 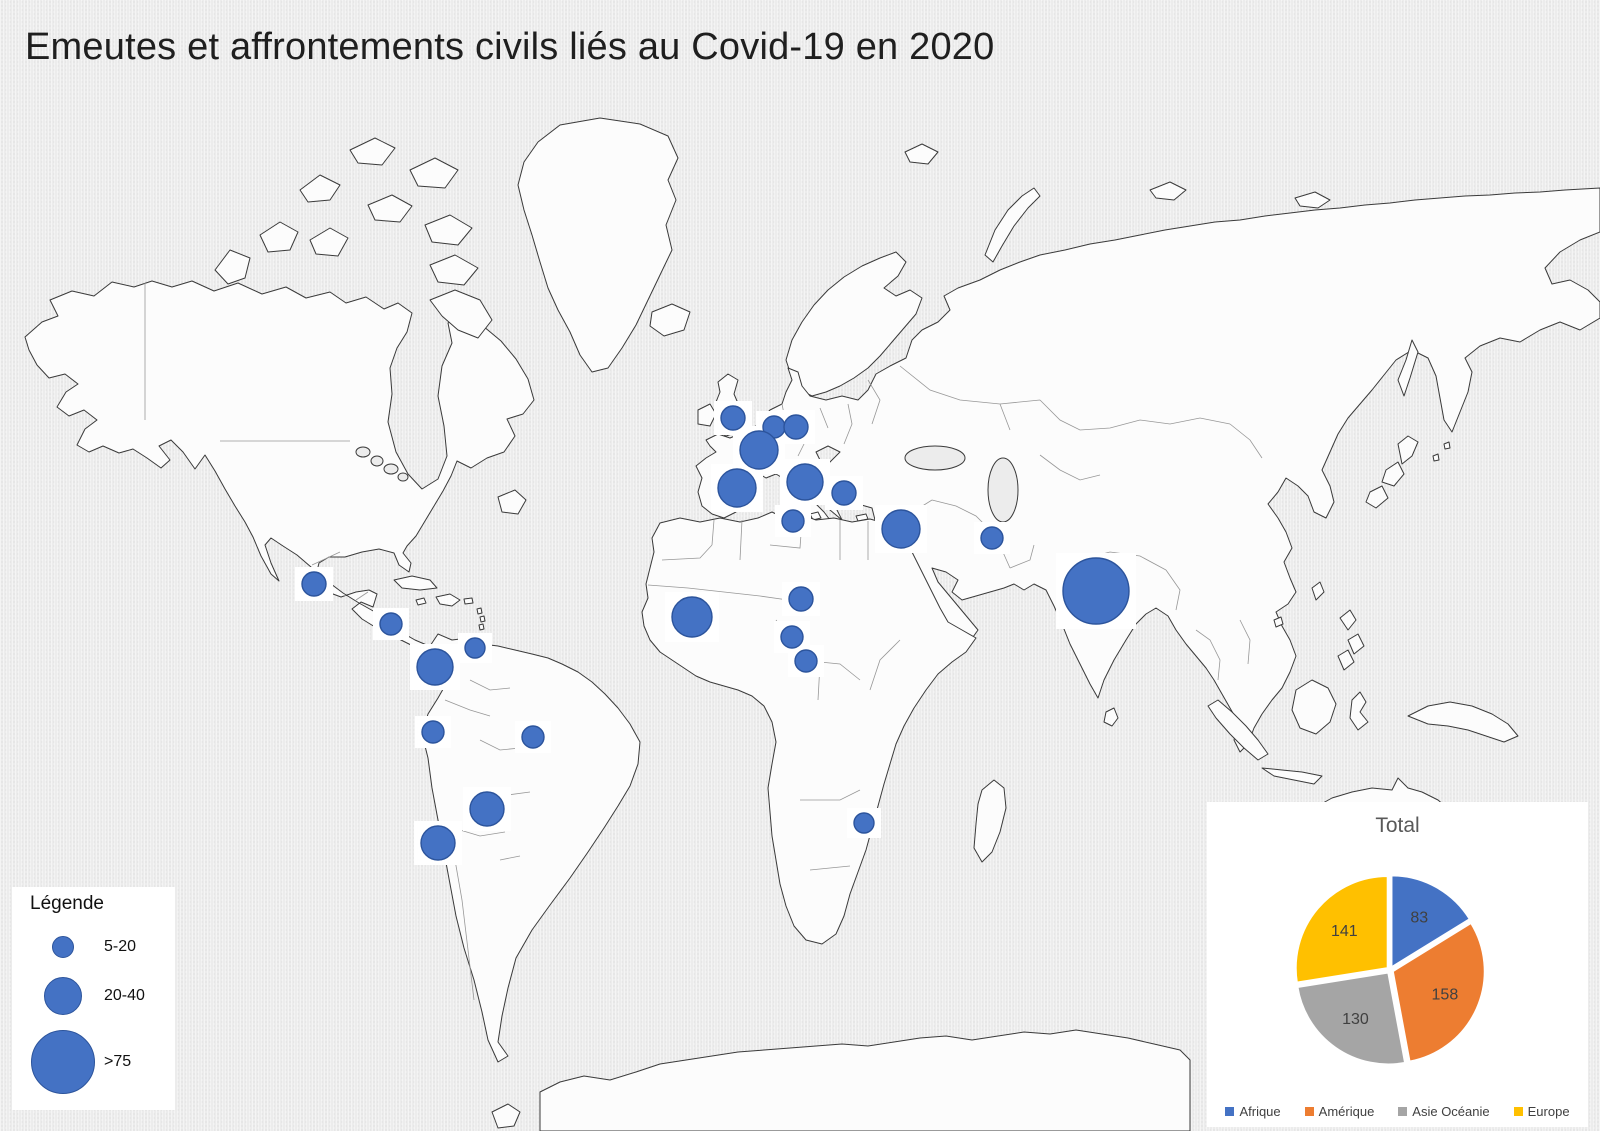 I want to click on pie-data-label: 141, so click(x=1344, y=931).